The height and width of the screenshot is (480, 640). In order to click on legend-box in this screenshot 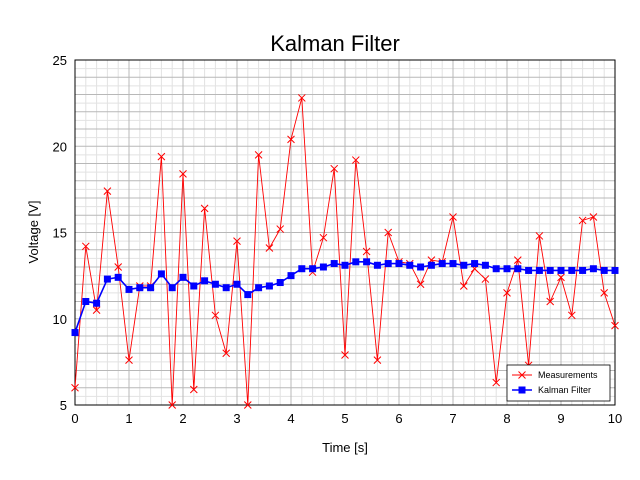, I will do `click(558, 383)`.